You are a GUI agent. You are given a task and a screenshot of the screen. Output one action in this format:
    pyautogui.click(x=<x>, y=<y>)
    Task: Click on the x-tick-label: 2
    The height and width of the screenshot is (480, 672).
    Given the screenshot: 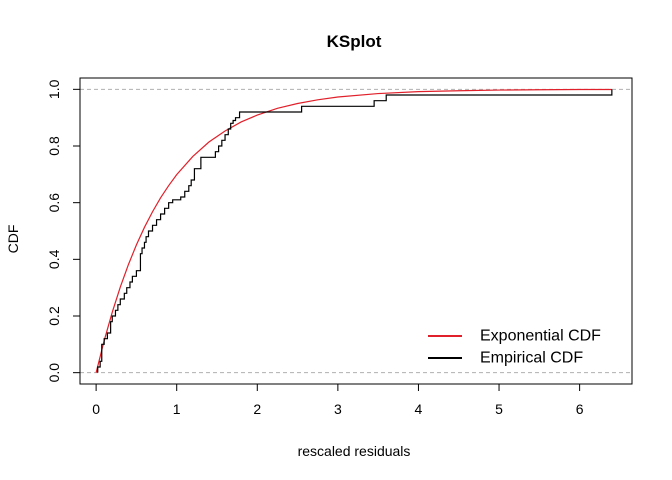 What is the action you would take?
    pyautogui.click(x=257, y=409)
    